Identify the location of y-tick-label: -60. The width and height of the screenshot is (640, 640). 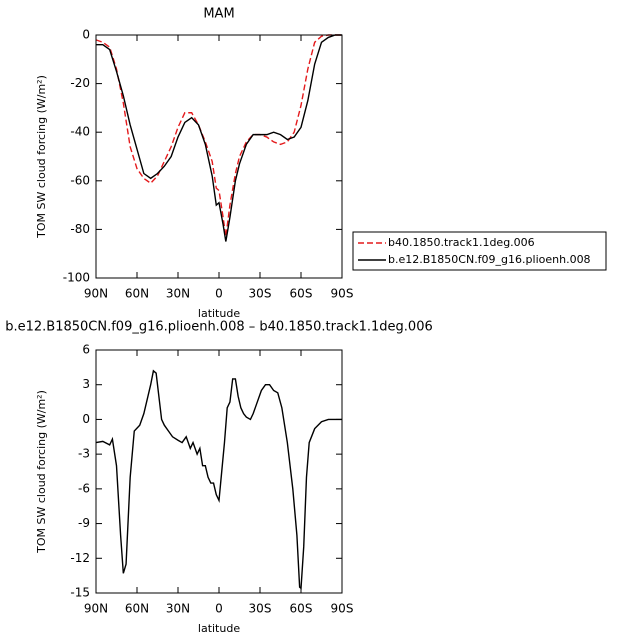
(80, 180).